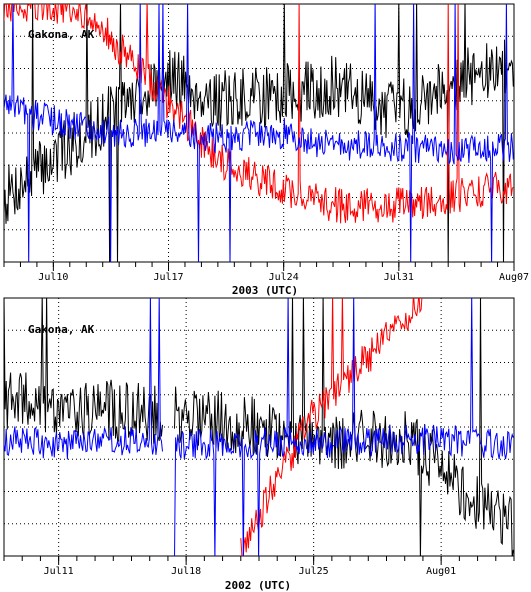  Describe the element at coordinates (83, 379) in the screenshot. I see `series-line` at that location.